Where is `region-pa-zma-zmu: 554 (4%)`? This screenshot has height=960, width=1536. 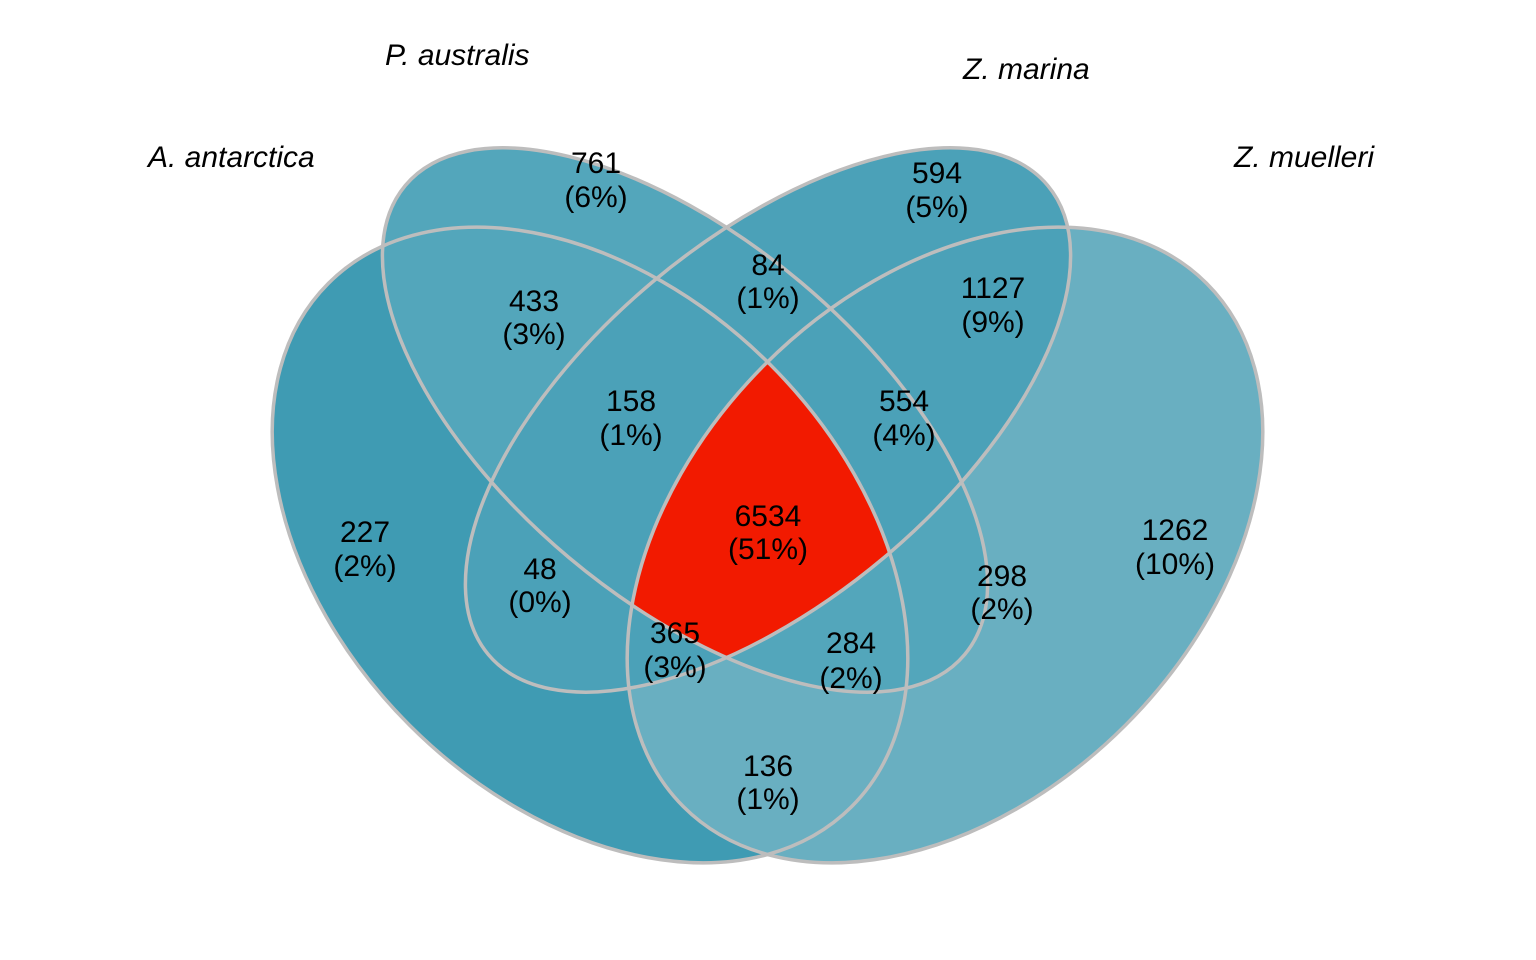
region-pa-zma-zmu: 554 (4%) is located at coordinates (903, 418).